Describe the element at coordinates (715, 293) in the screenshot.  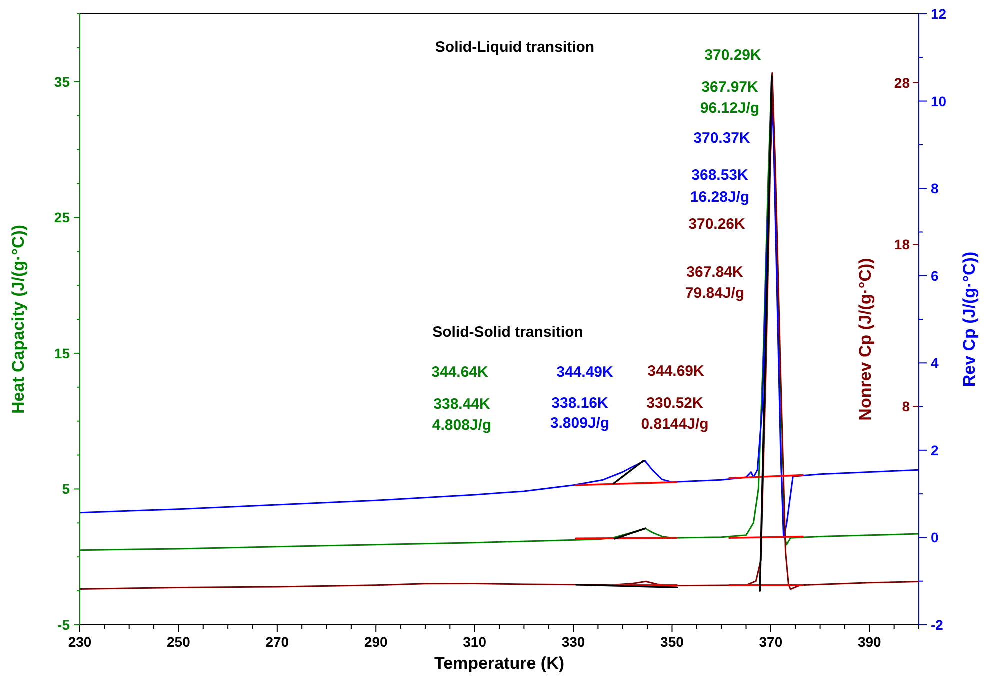
I see `annotation: 79.84J/g` at that location.